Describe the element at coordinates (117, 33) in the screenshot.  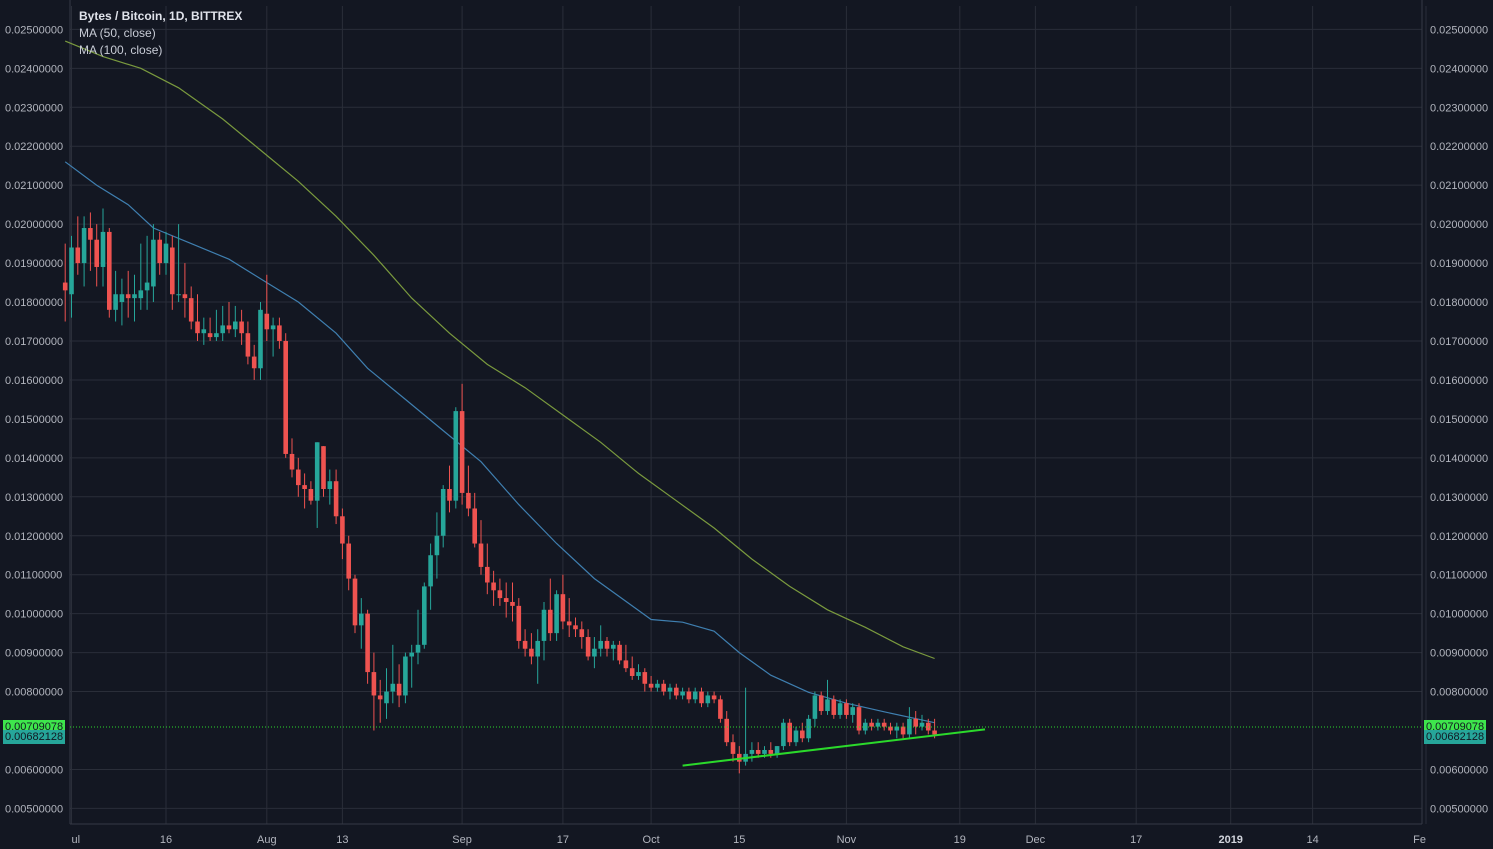
I see `legend-ma50: MA (50, close)` at that location.